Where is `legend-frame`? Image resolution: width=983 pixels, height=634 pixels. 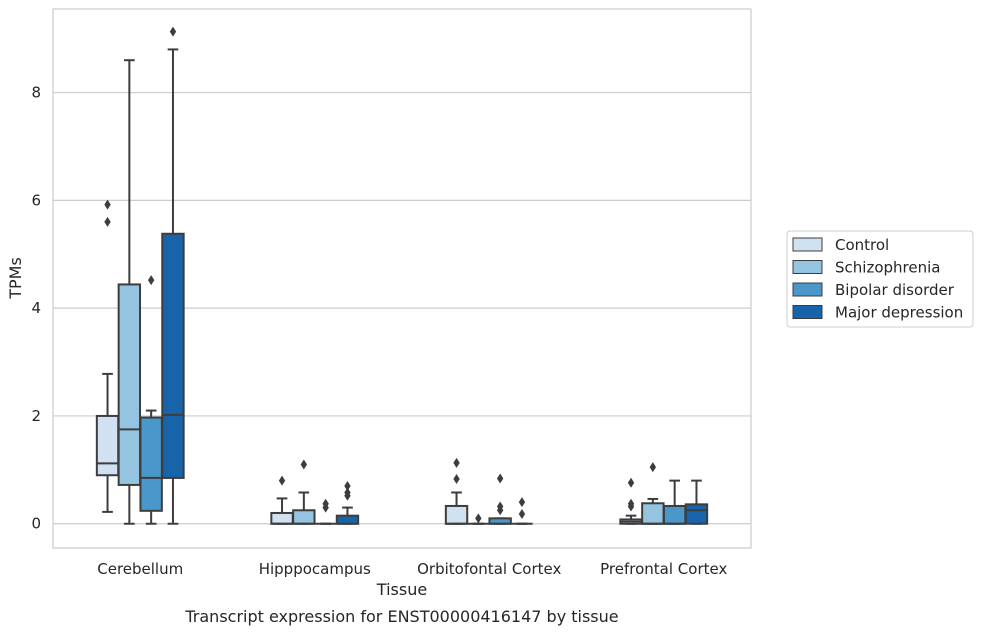 legend-frame is located at coordinates (880, 279).